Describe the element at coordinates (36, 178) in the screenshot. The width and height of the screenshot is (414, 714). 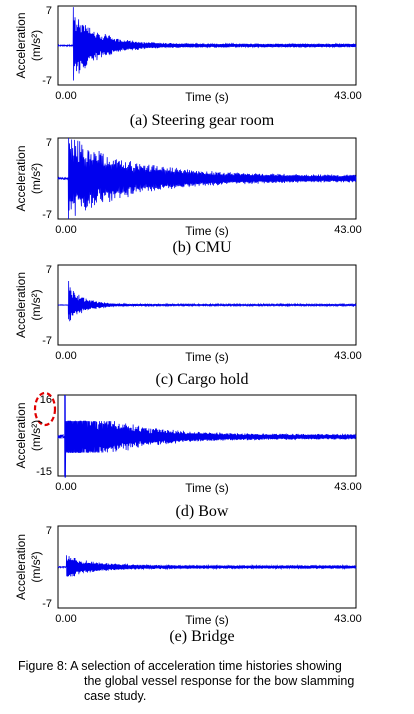
I see `chart-b-ylabel-unit: (m/s²)` at that location.